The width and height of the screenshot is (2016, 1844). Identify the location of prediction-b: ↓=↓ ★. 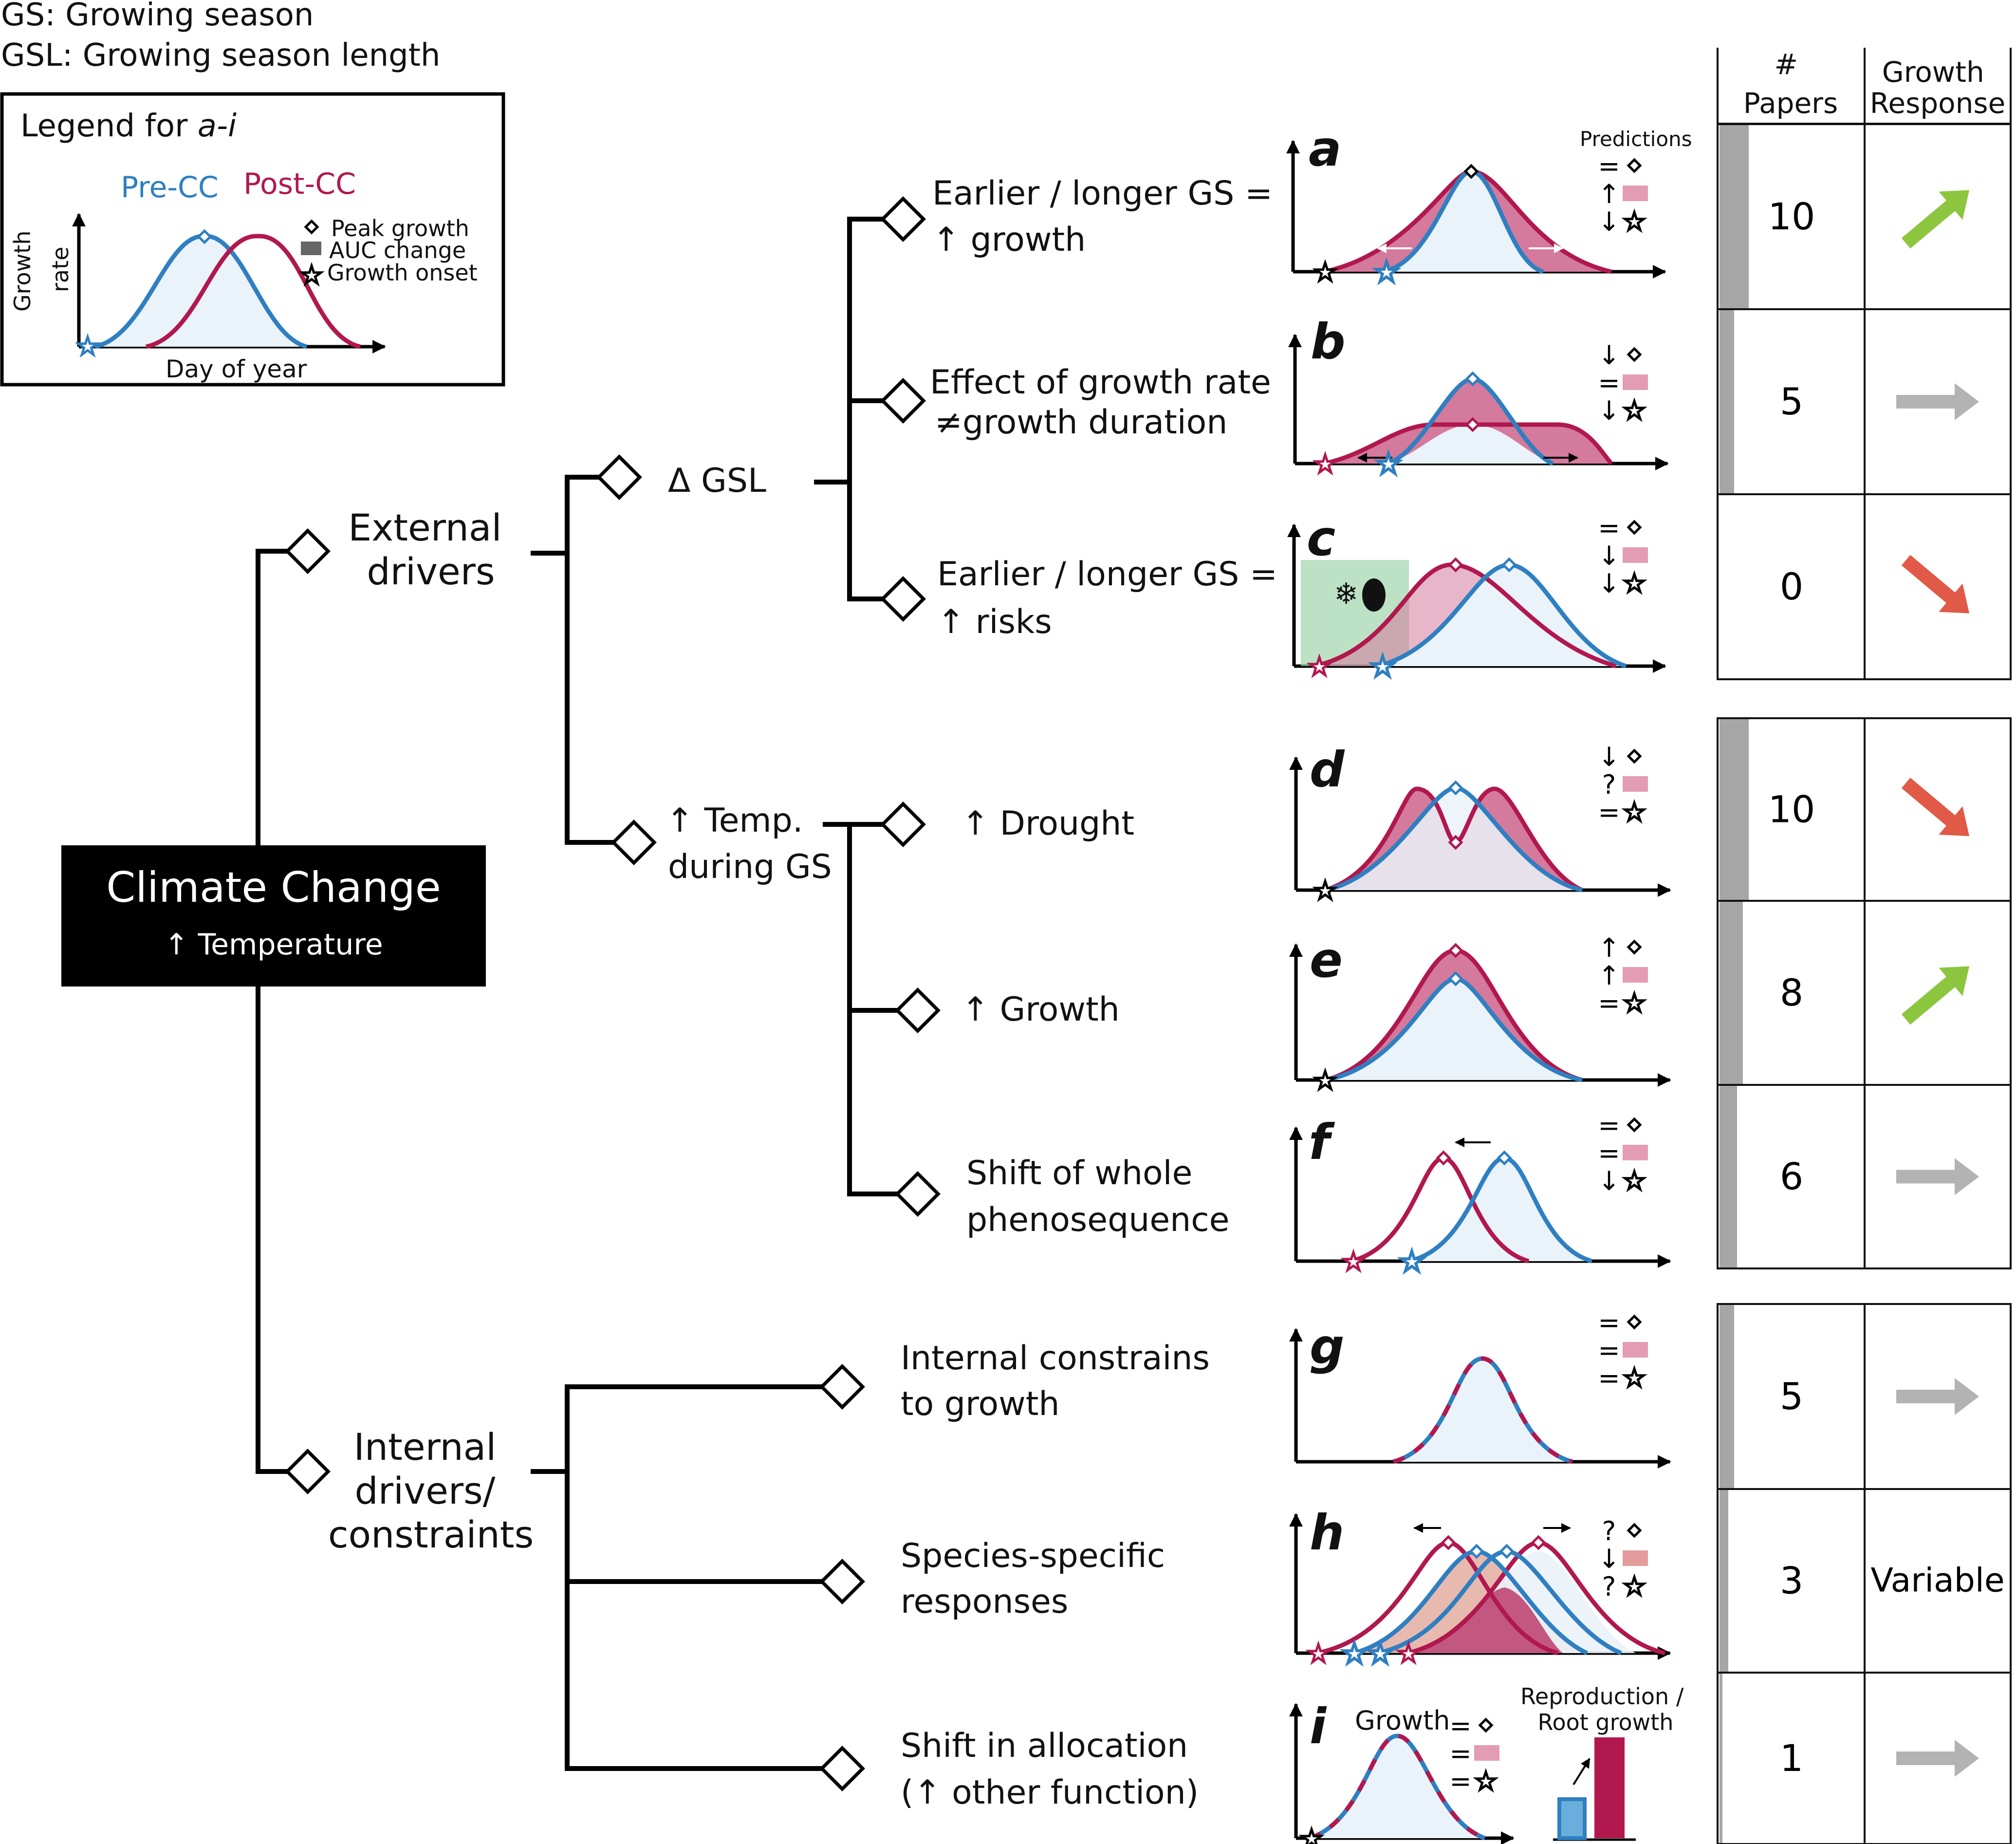
(1623, 383).